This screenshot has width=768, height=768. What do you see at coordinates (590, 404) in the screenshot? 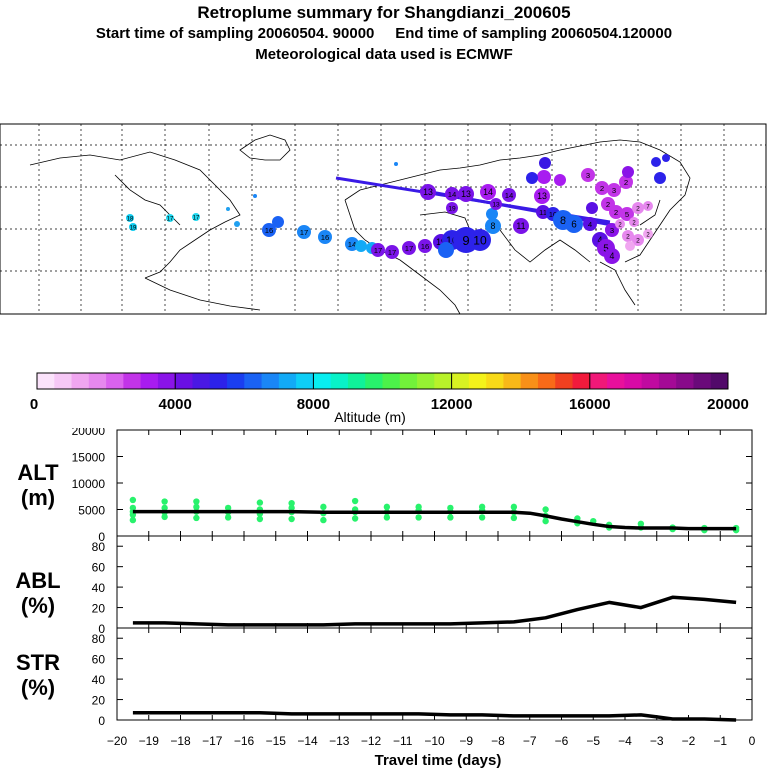
I see `colorbar-tick-label: 16000` at bounding box center [590, 404].